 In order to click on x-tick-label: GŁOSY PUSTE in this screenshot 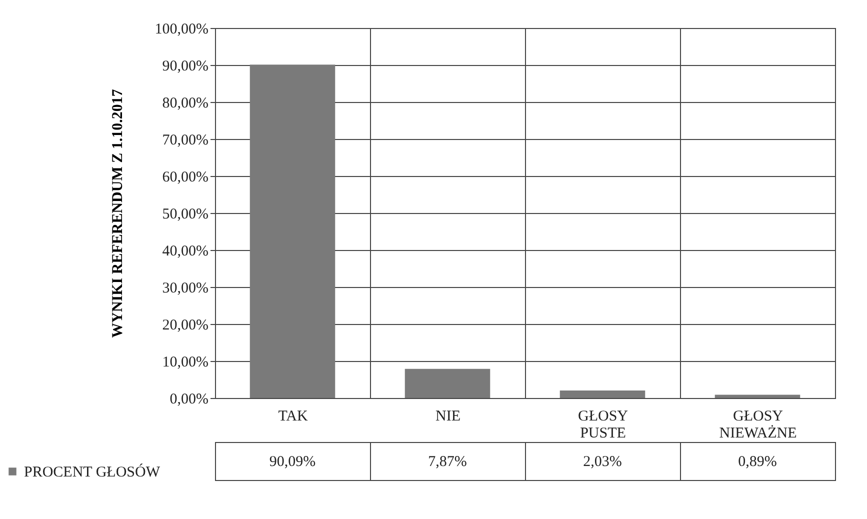, I will do `click(603, 425)`.